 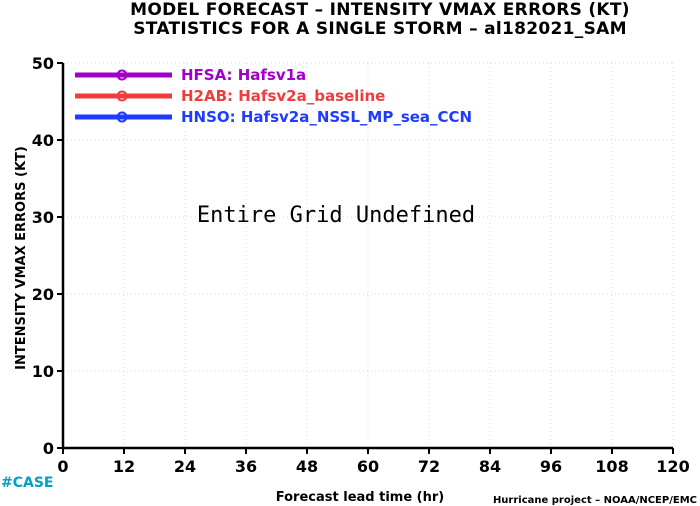 I want to click on y-axis-ticks: 0 10 20 30 40 50, so click(x=47, y=256).